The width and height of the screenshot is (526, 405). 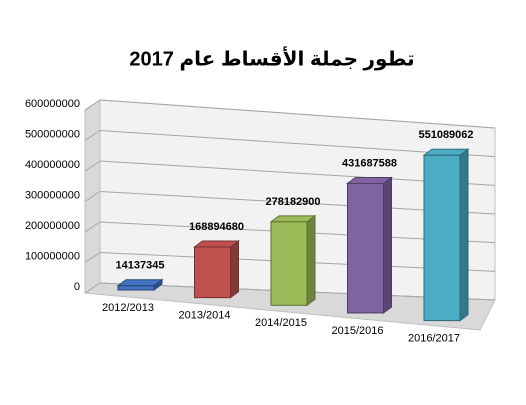 What do you see at coordinates (140, 266) in the screenshot?
I see `value-label: 14137345` at bounding box center [140, 266].